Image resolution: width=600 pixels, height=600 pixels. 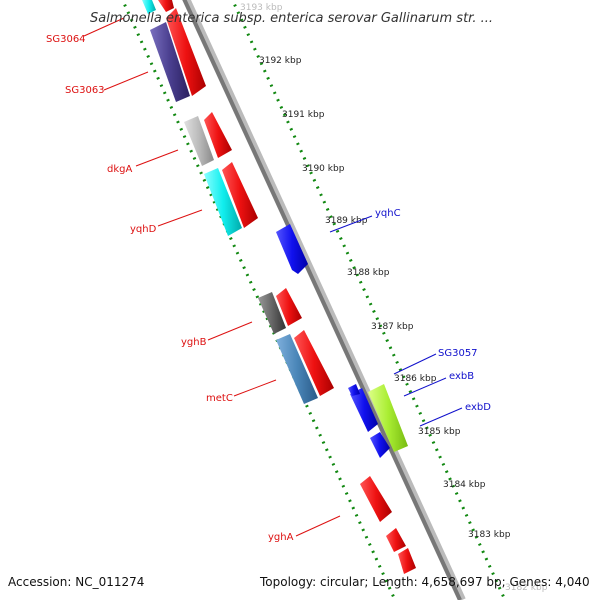 I want to click on gene-dkga-arrow, so click(x=199, y=141).